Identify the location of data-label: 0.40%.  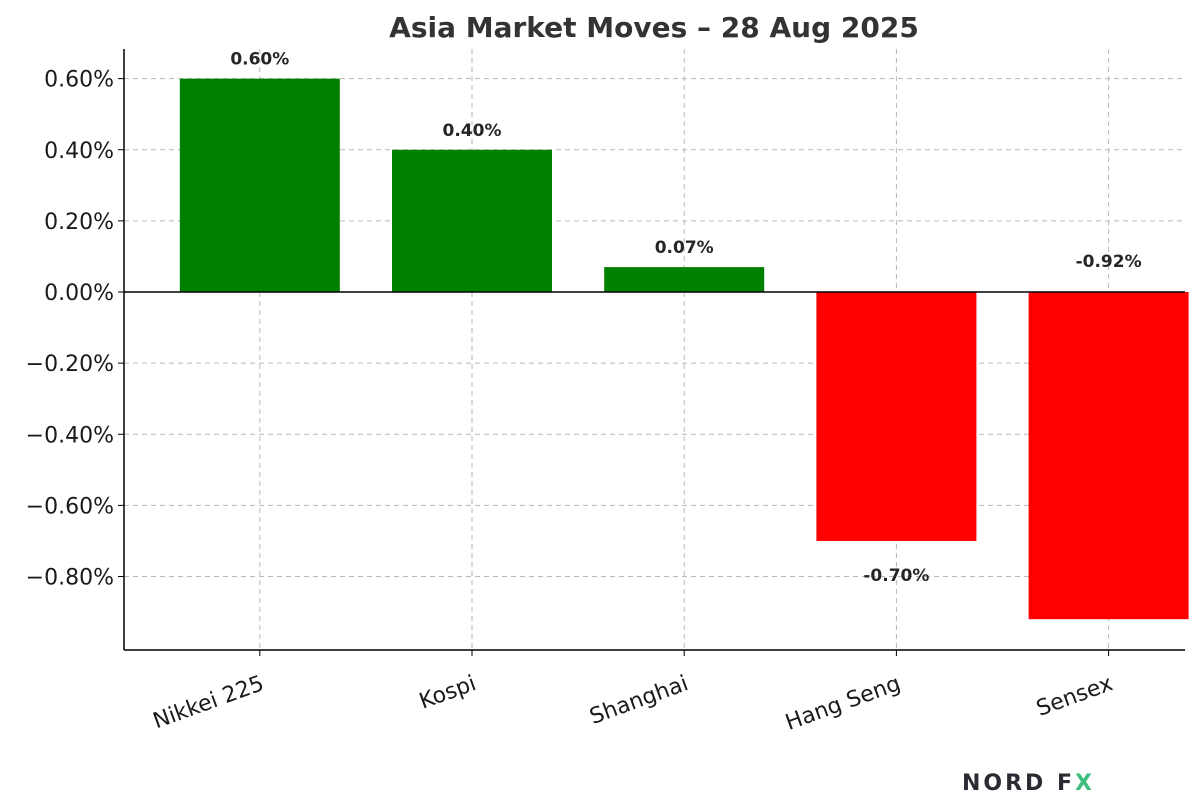
(472, 131).